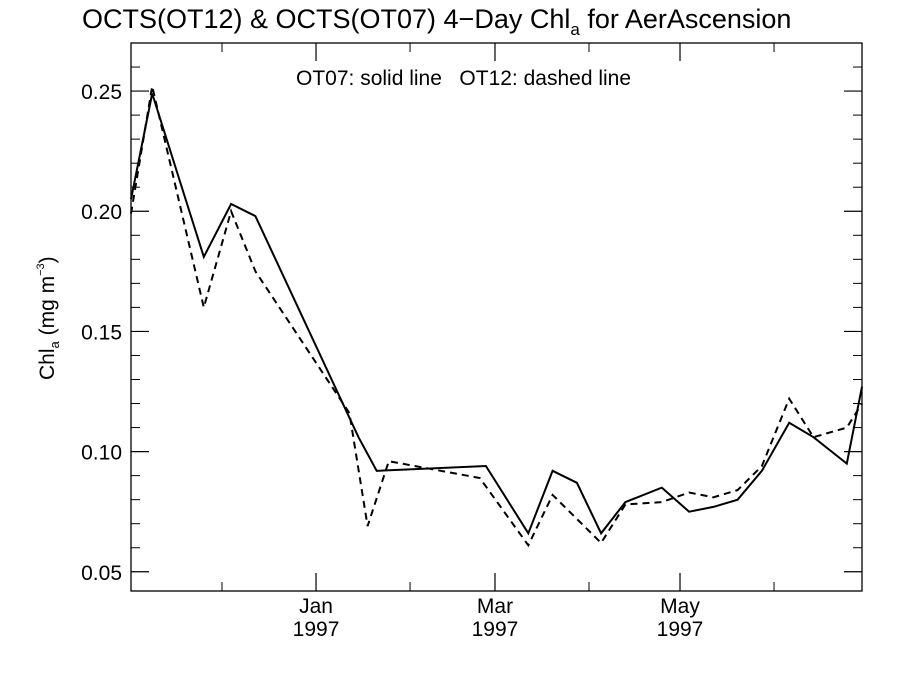 The height and width of the screenshot is (675, 900). I want to click on chart-title-subscript: a, so click(575, 29).